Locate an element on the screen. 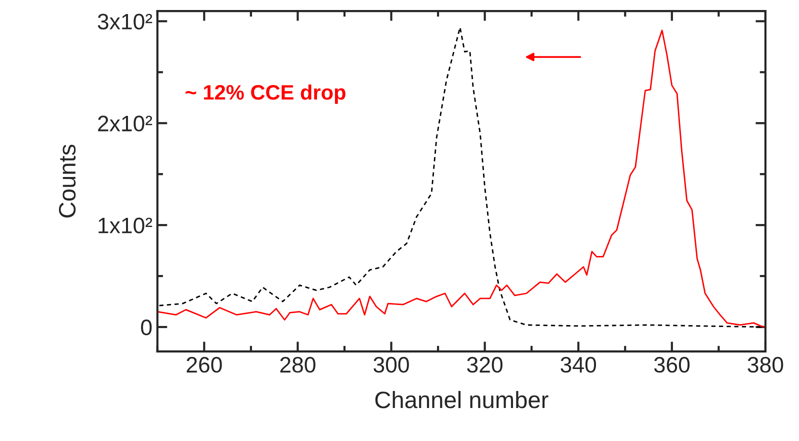  x-tick-label: 360 is located at coordinates (672, 364).